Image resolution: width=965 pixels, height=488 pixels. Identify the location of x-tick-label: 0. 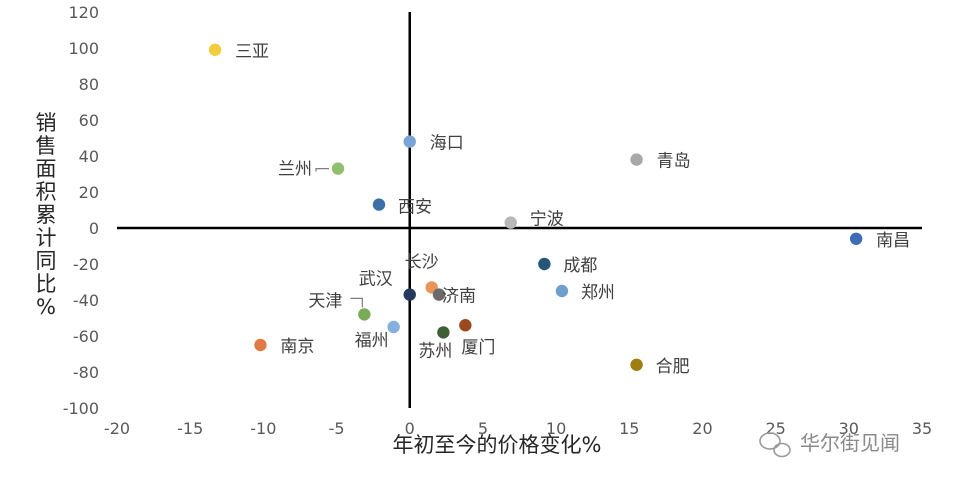
(410, 428).